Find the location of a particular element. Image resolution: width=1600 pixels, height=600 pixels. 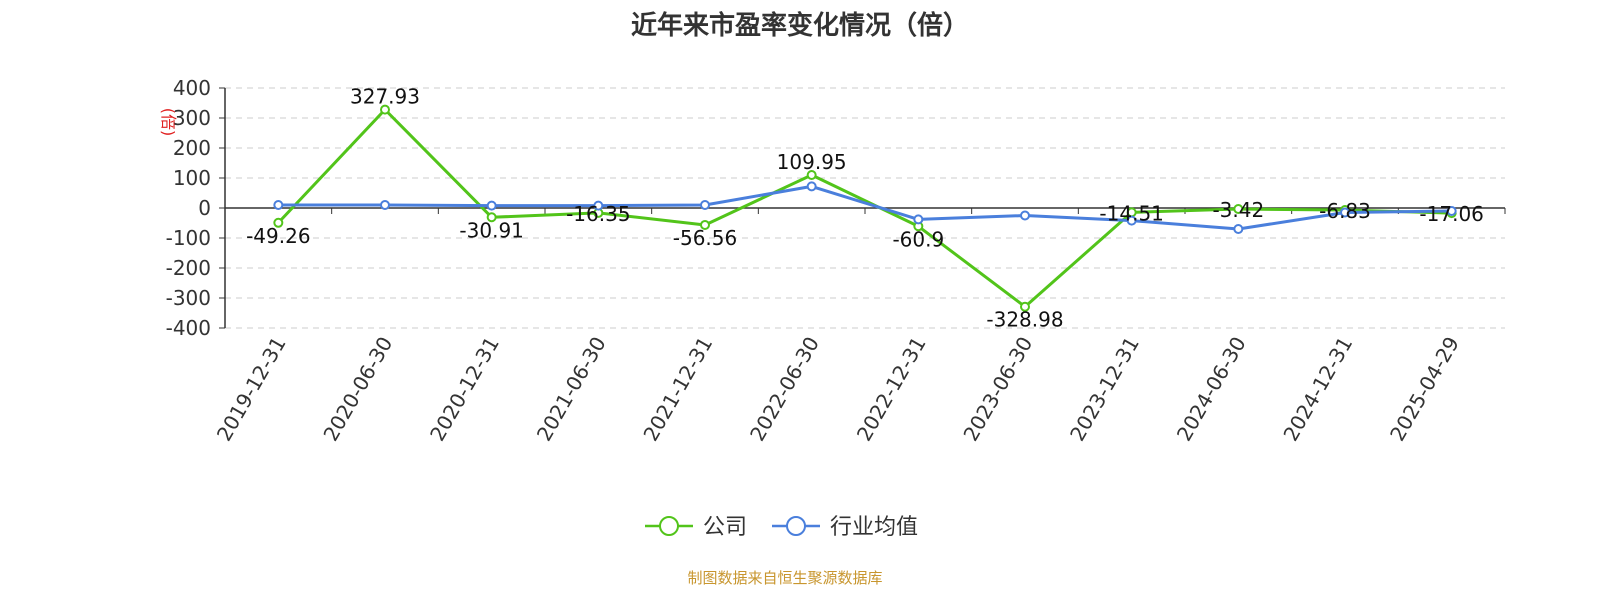

x-tick-label: 2023-06-30 is located at coordinates (997, 389).